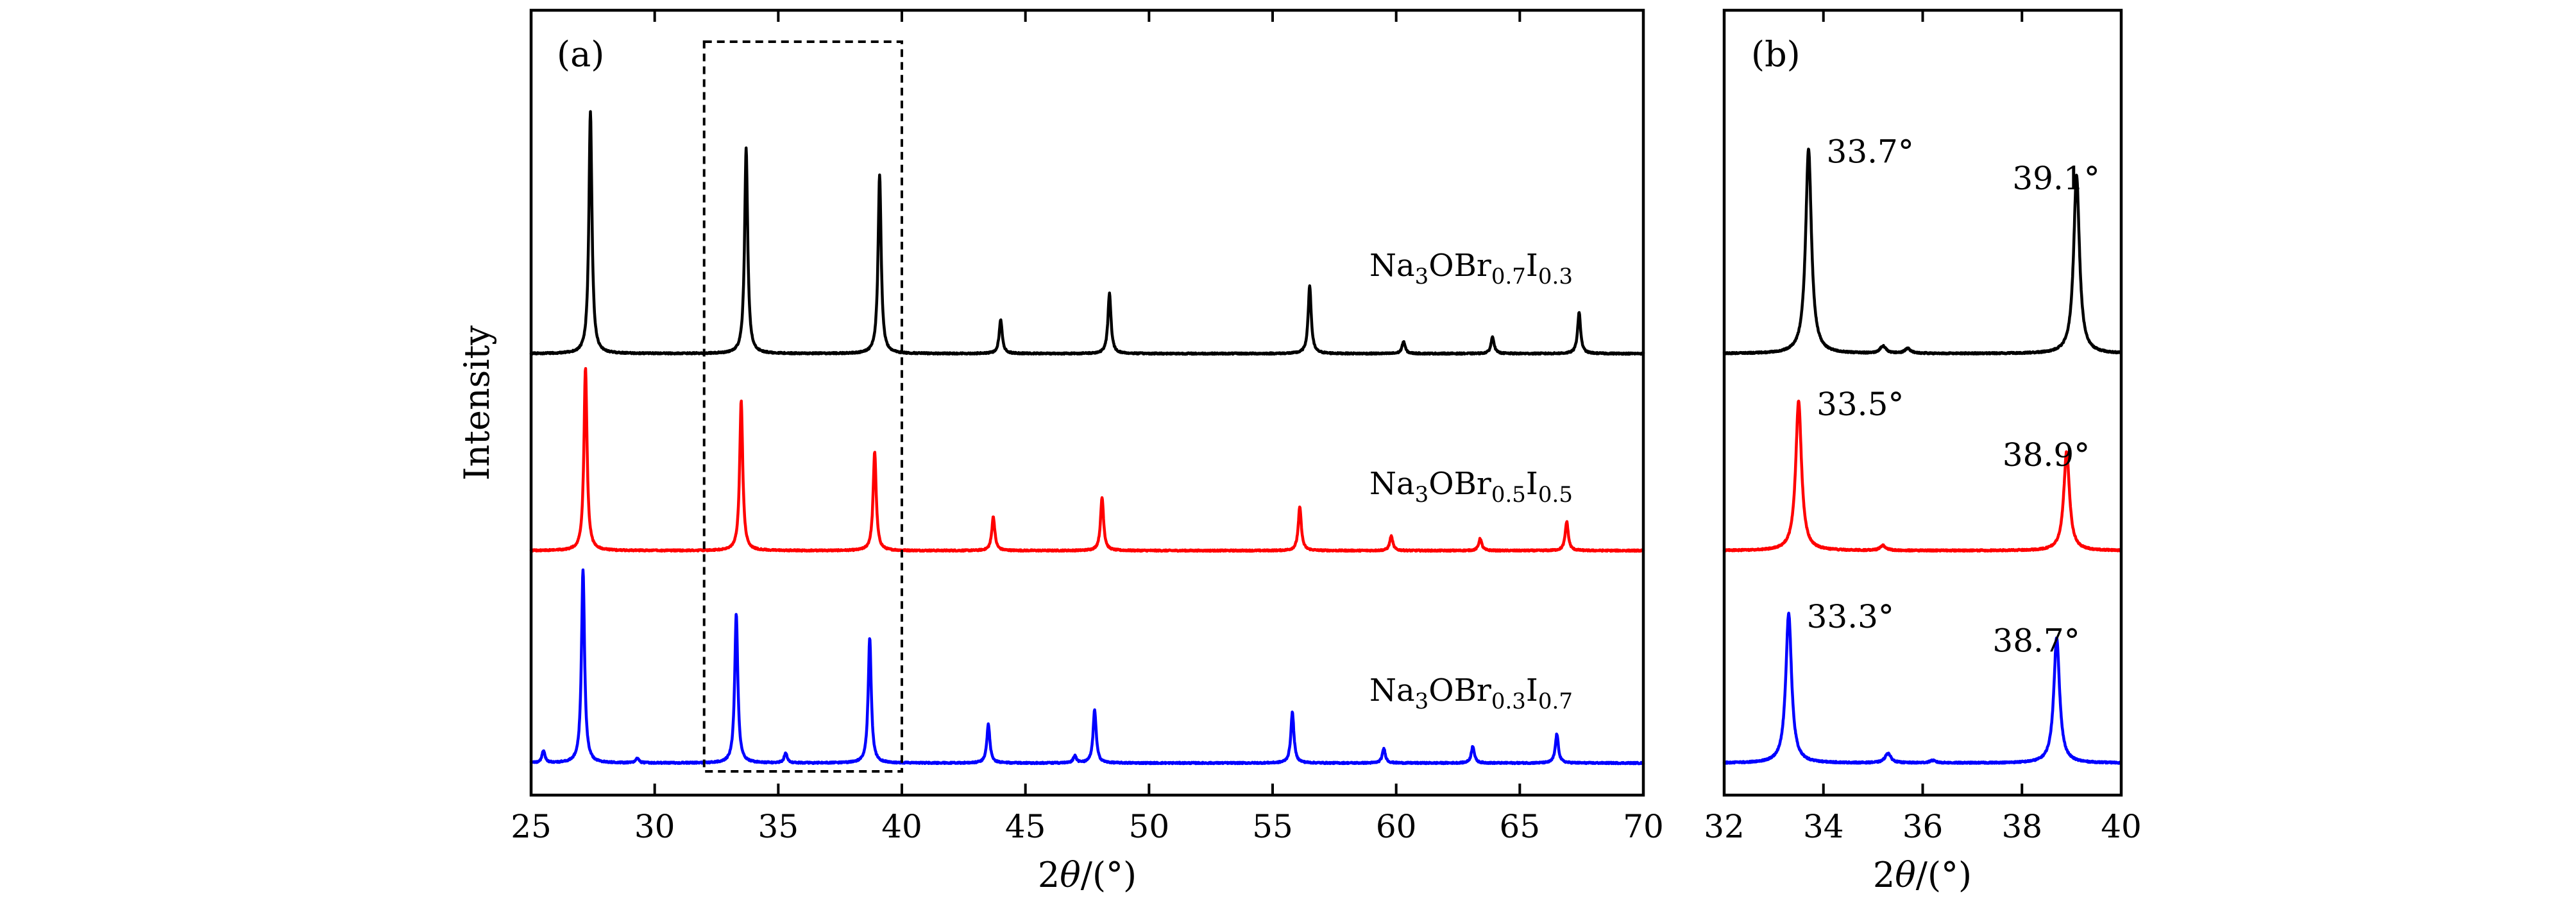 Image resolution: width=2576 pixels, height=910 pixels. I want to click on x-tick-label-70: 70, so click(1643, 826).